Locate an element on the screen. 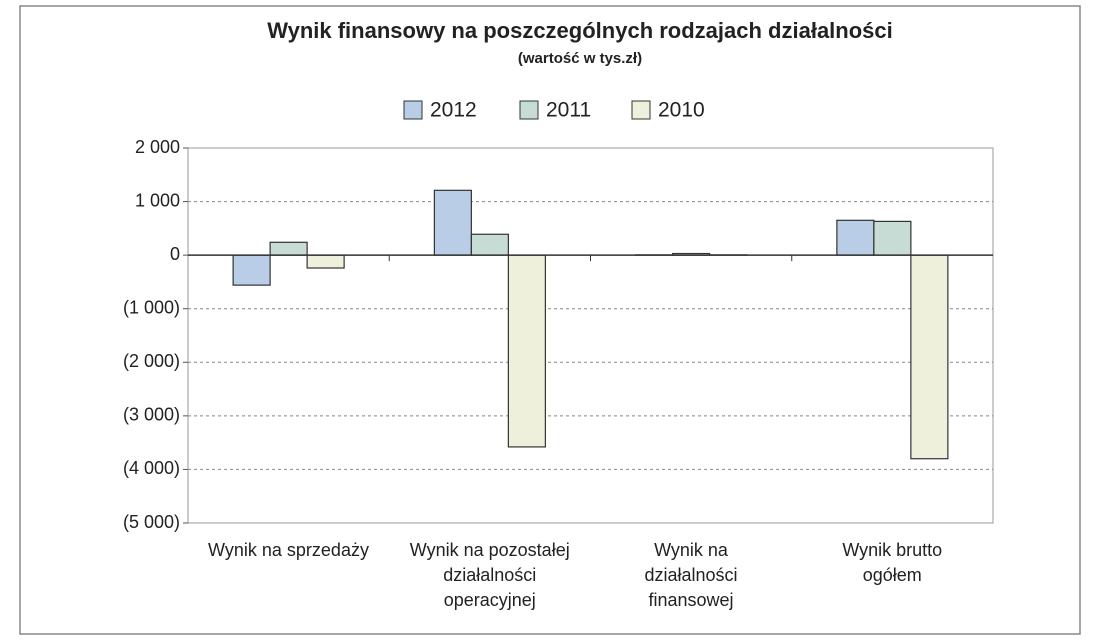  legend-label: 2012 is located at coordinates (453, 110).